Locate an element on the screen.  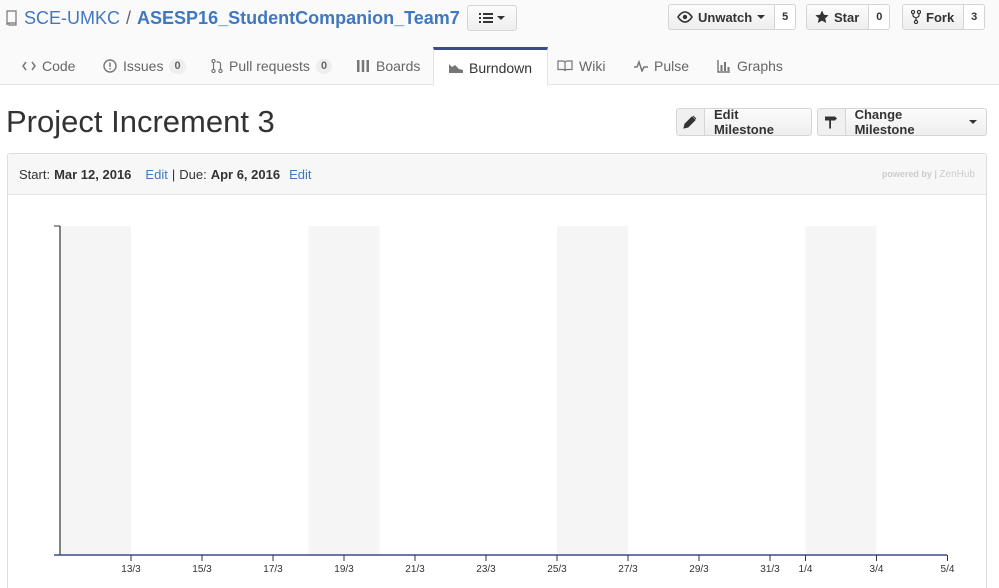
unwatch-label: Unwatch is located at coordinates (725, 17).